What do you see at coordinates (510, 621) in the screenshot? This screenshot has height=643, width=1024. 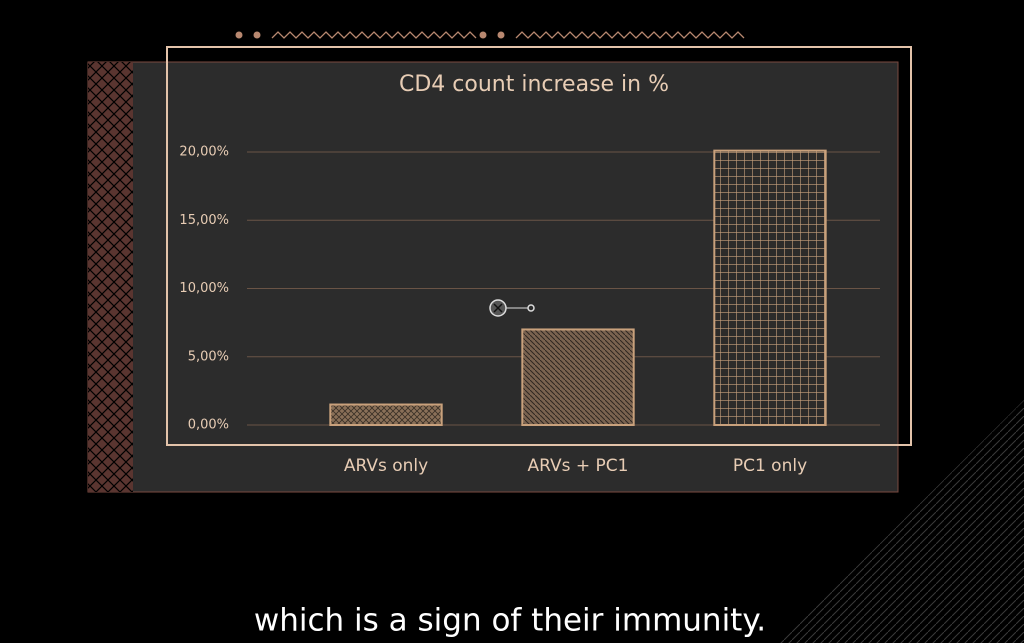 I see `caption: which is a sign of their immunity.` at bounding box center [510, 621].